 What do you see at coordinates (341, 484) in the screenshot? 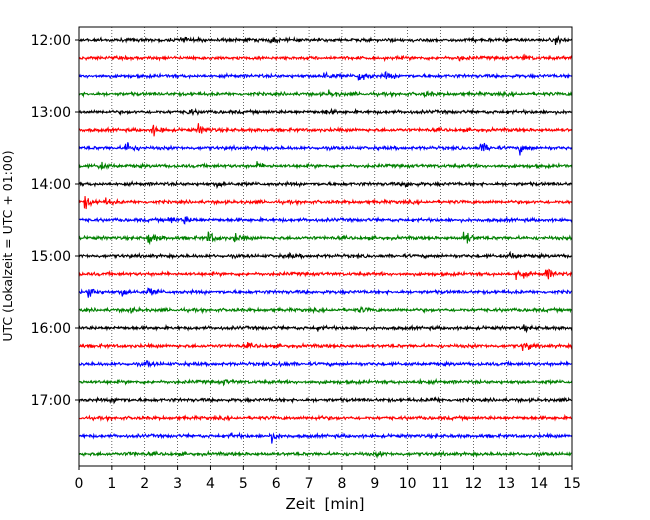
I see `x-tick-label: 8` at bounding box center [341, 484].